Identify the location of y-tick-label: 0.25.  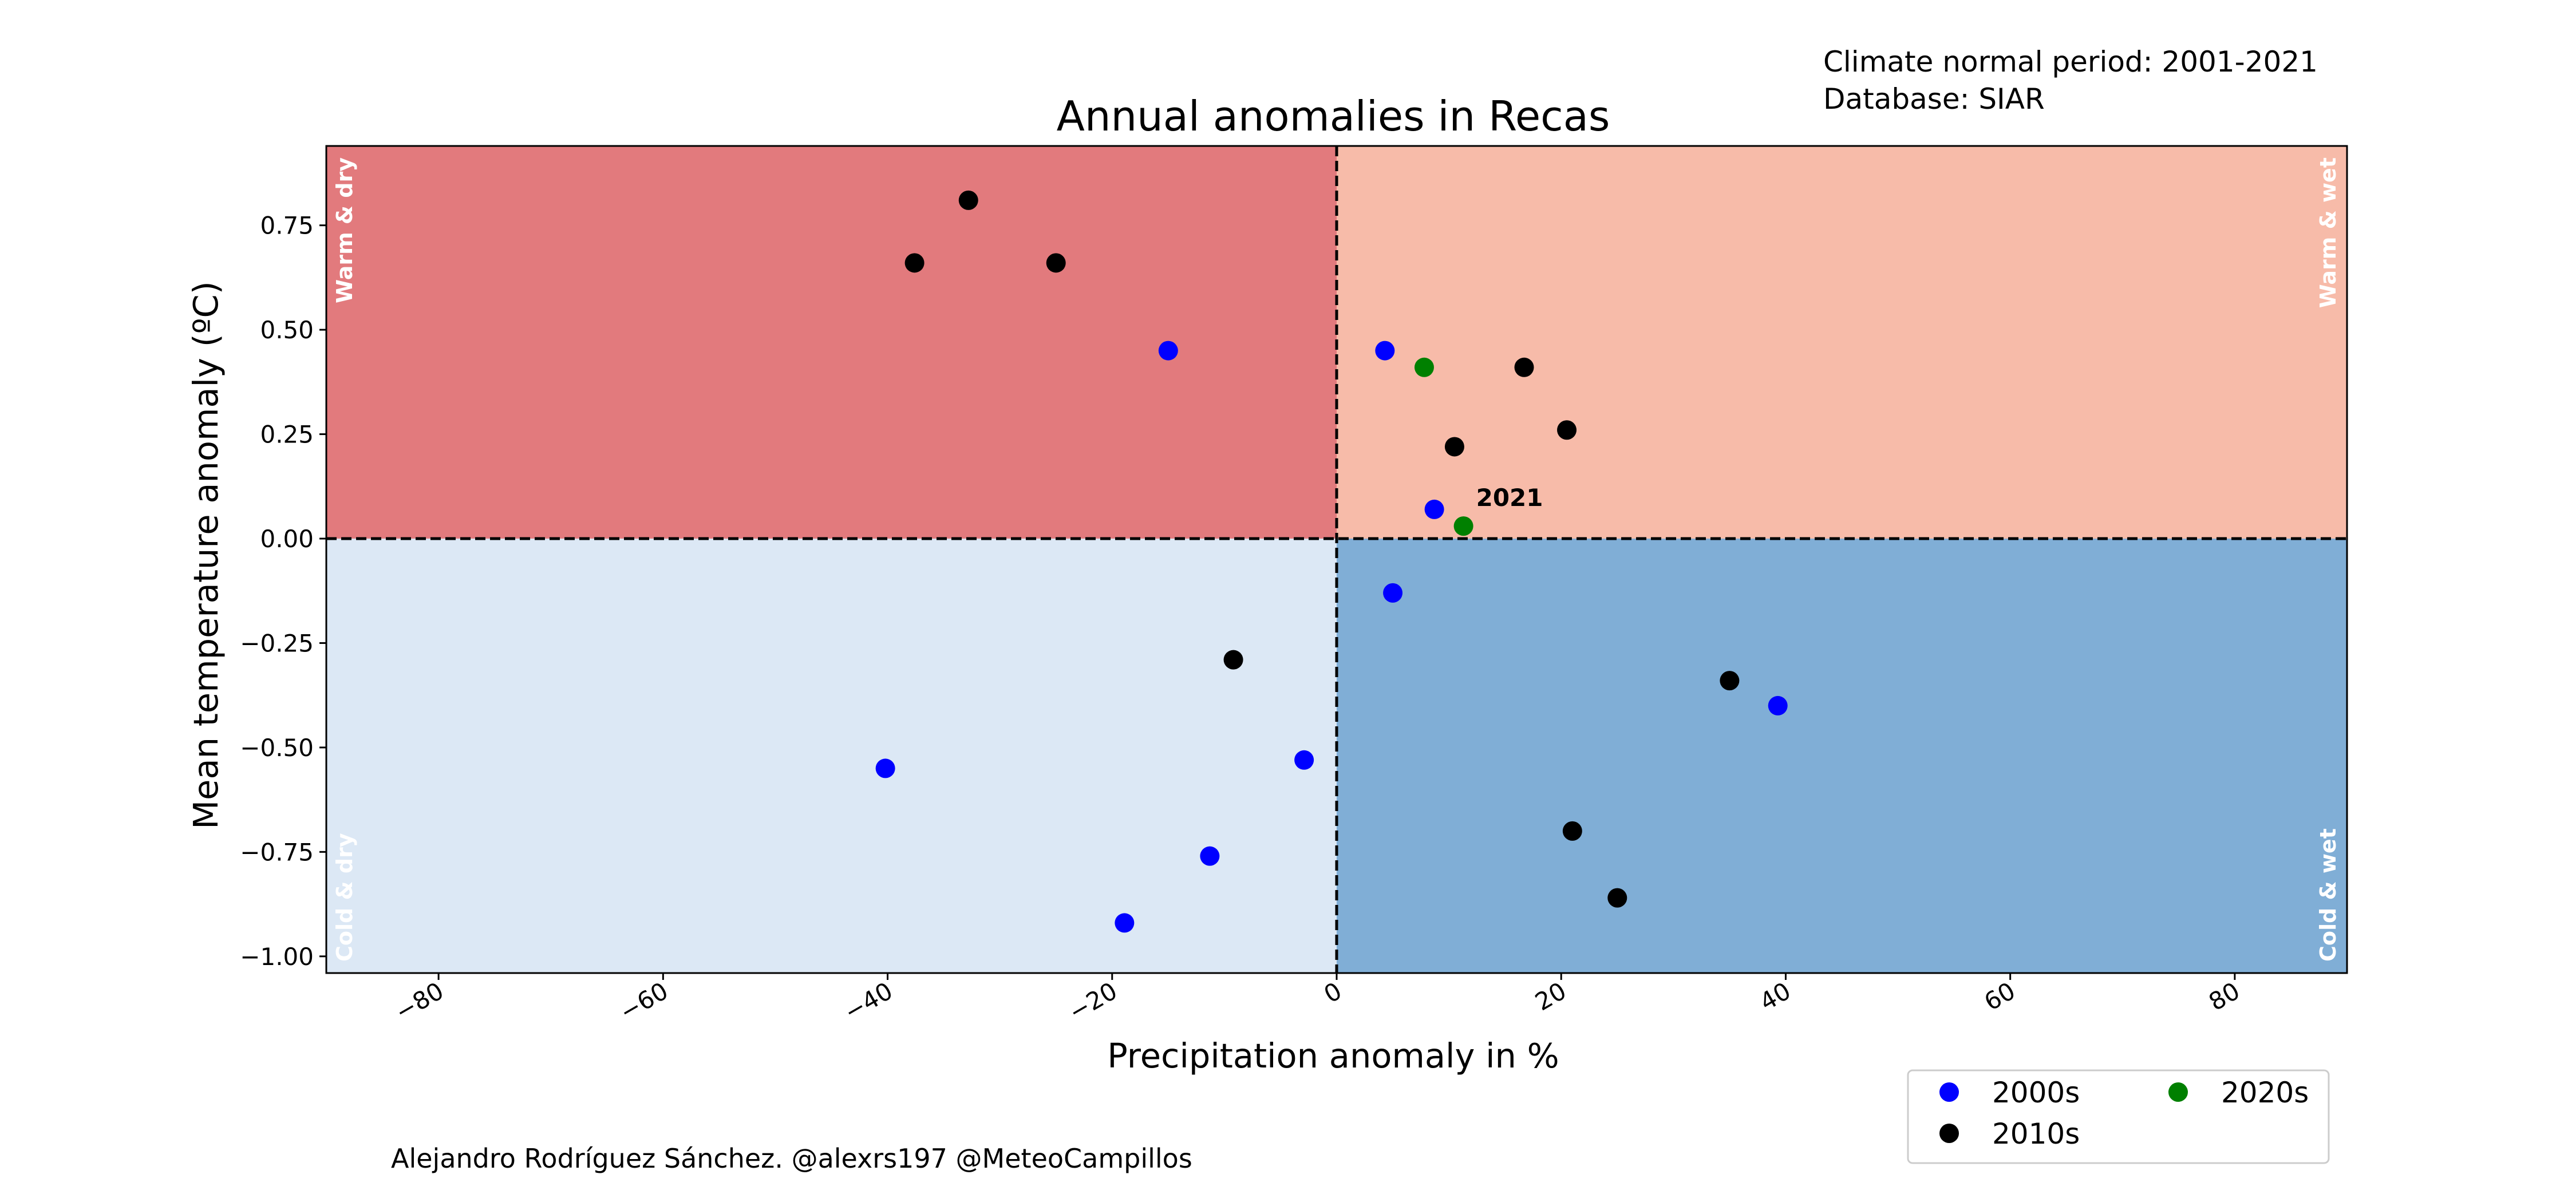
(287, 435).